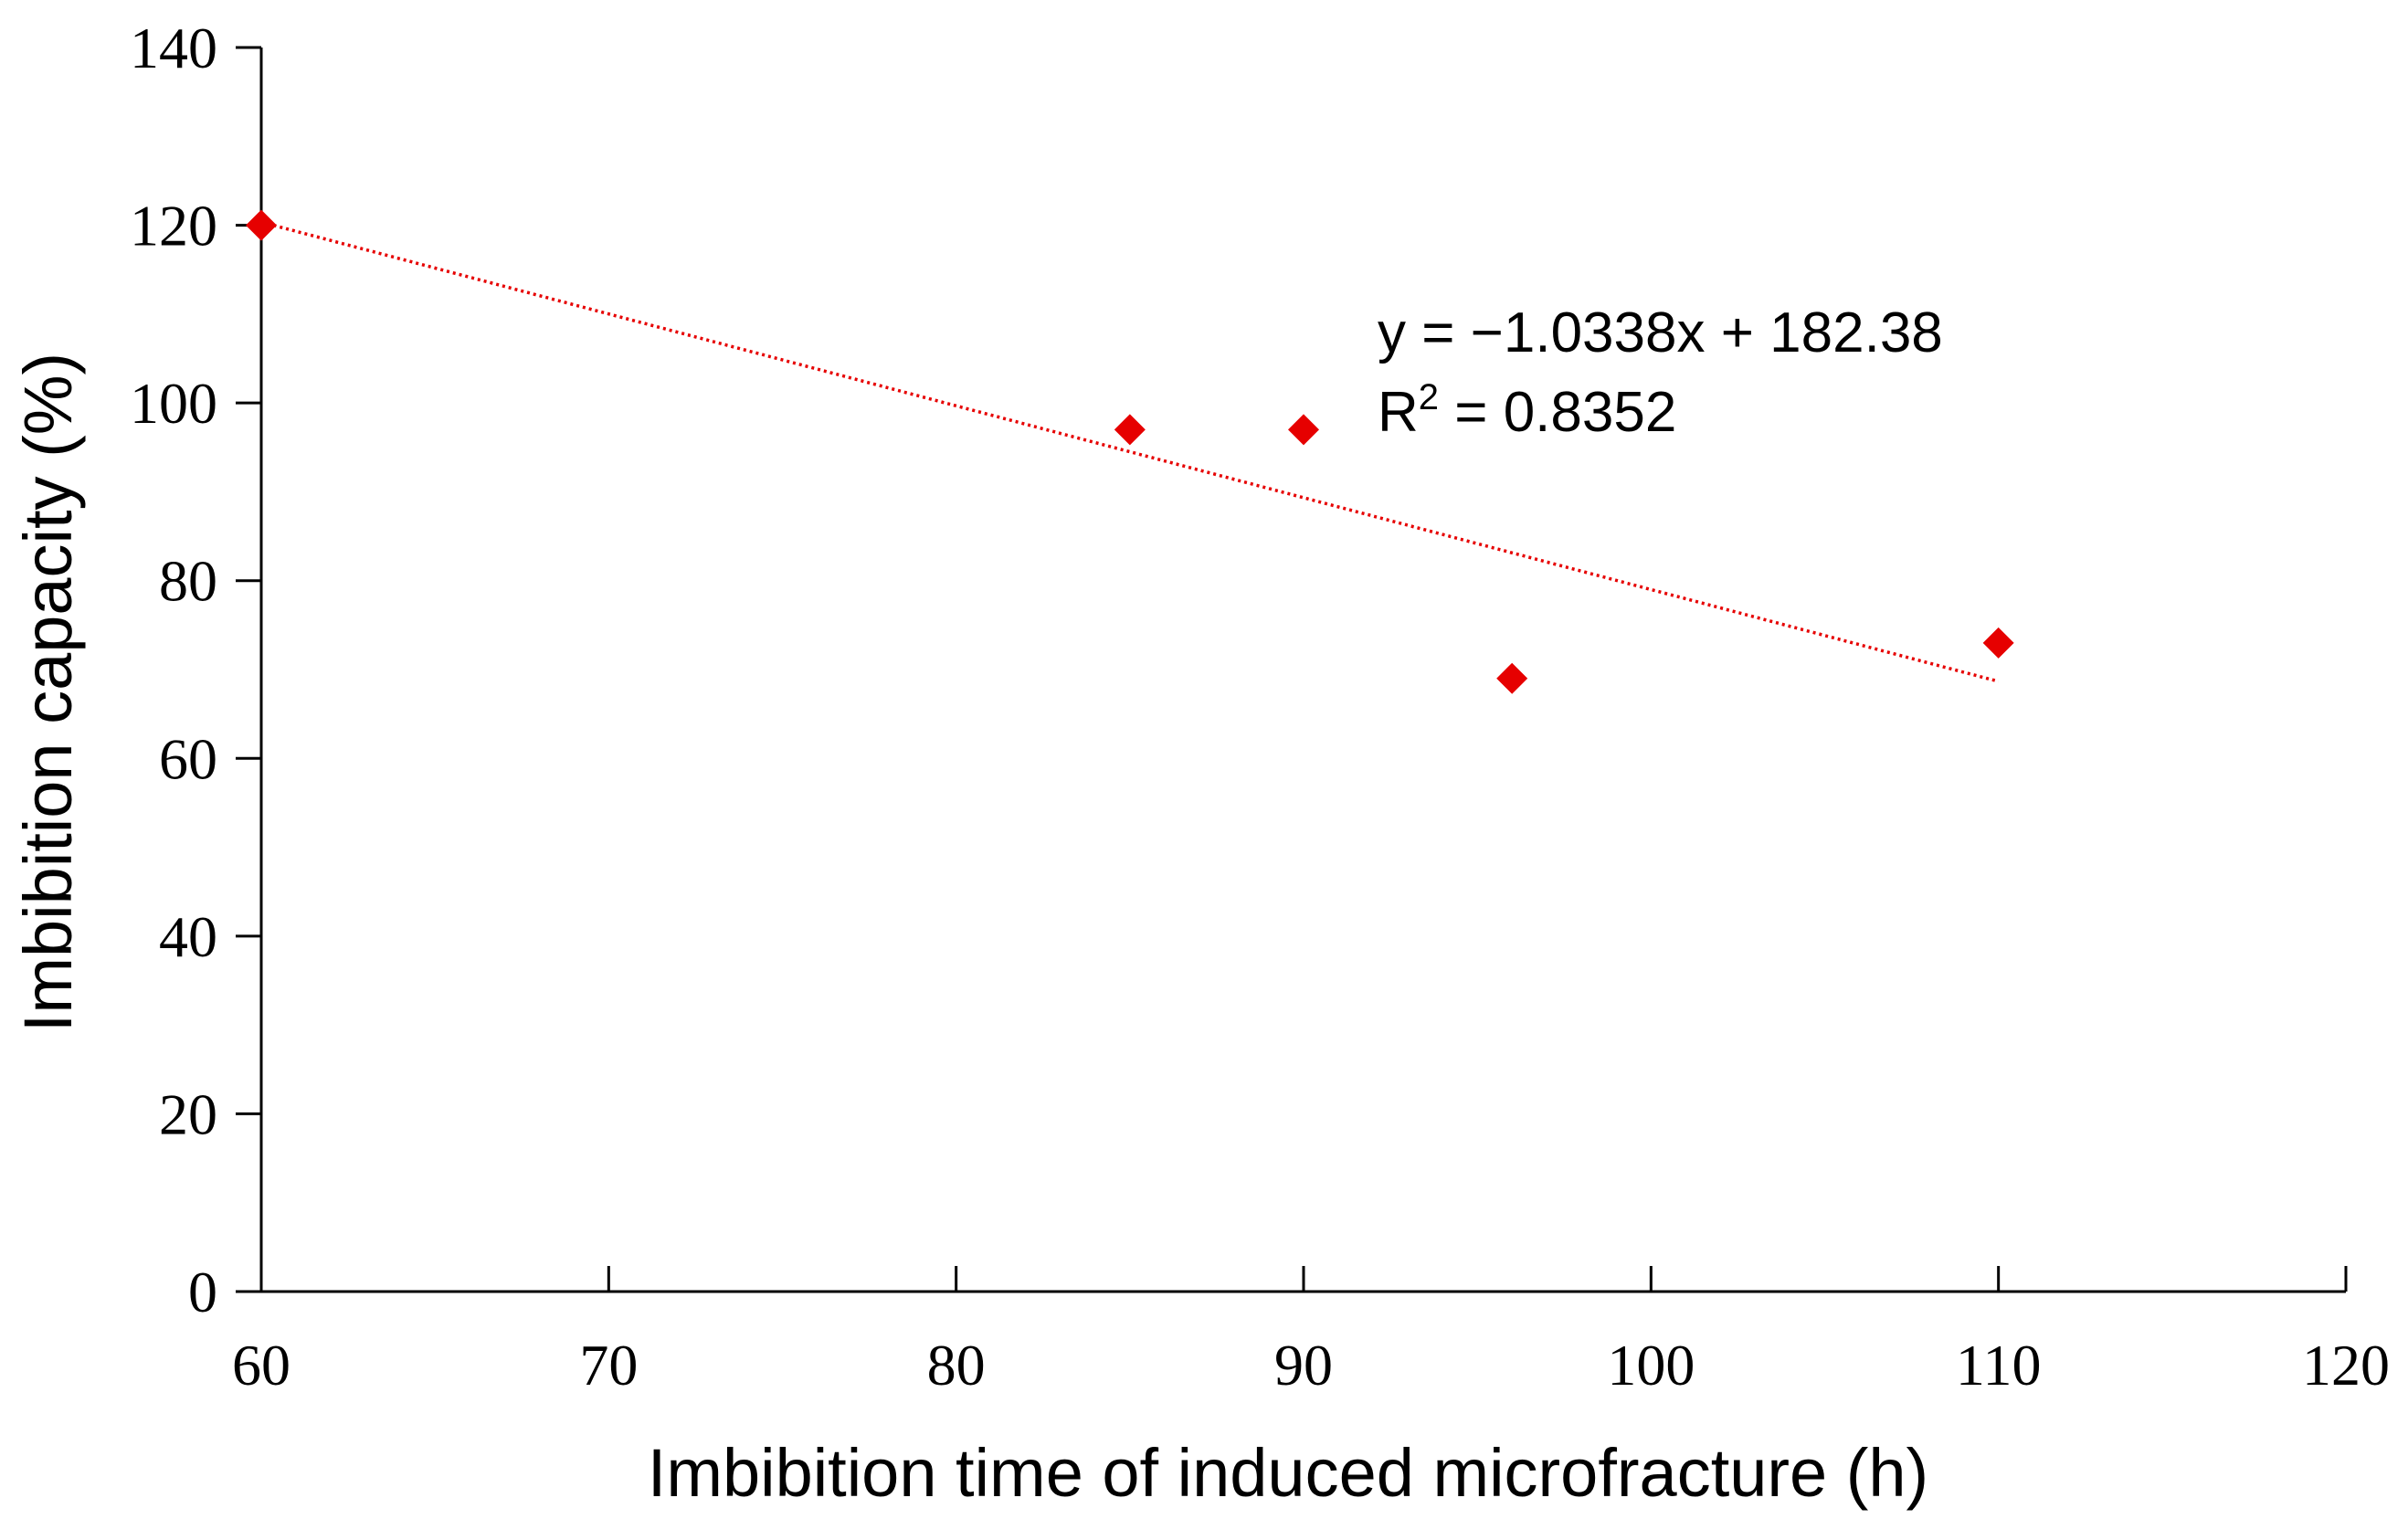 Image resolution: width=2408 pixels, height=1540 pixels. What do you see at coordinates (261, 1365) in the screenshot?
I see `x-tick-label: 60` at bounding box center [261, 1365].